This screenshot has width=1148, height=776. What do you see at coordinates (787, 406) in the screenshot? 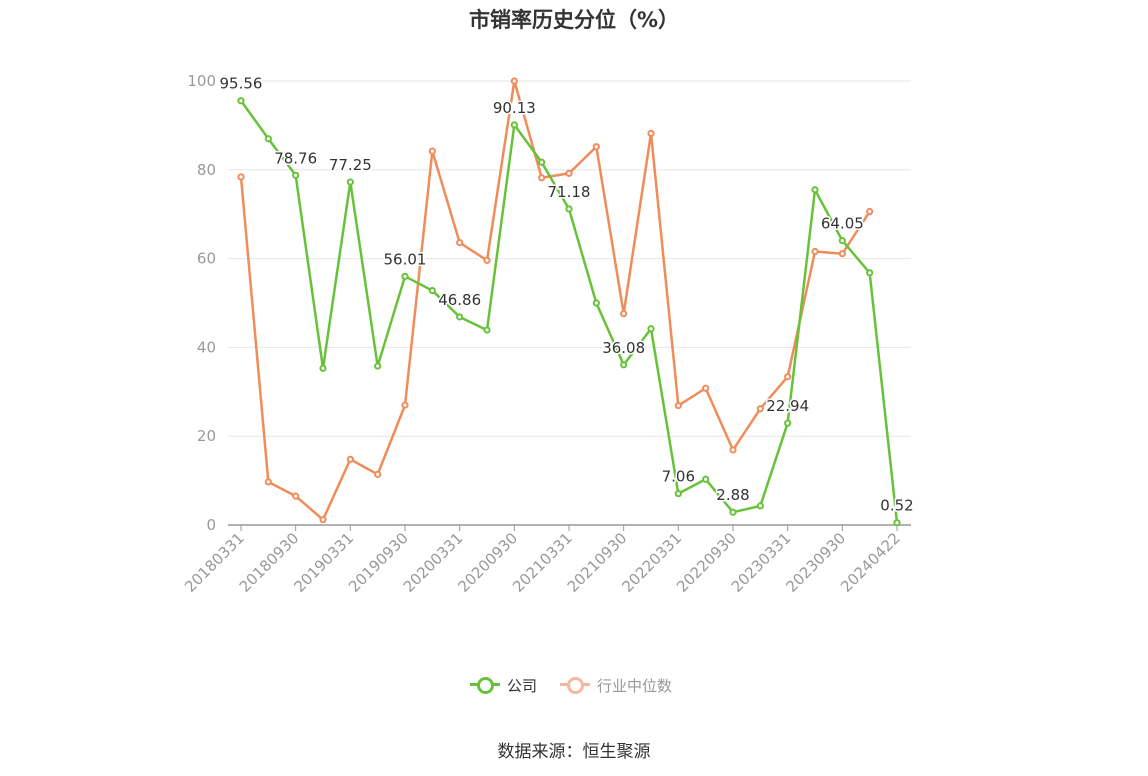
I see `company-data-label: 22.94` at bounding box center [787, 406].